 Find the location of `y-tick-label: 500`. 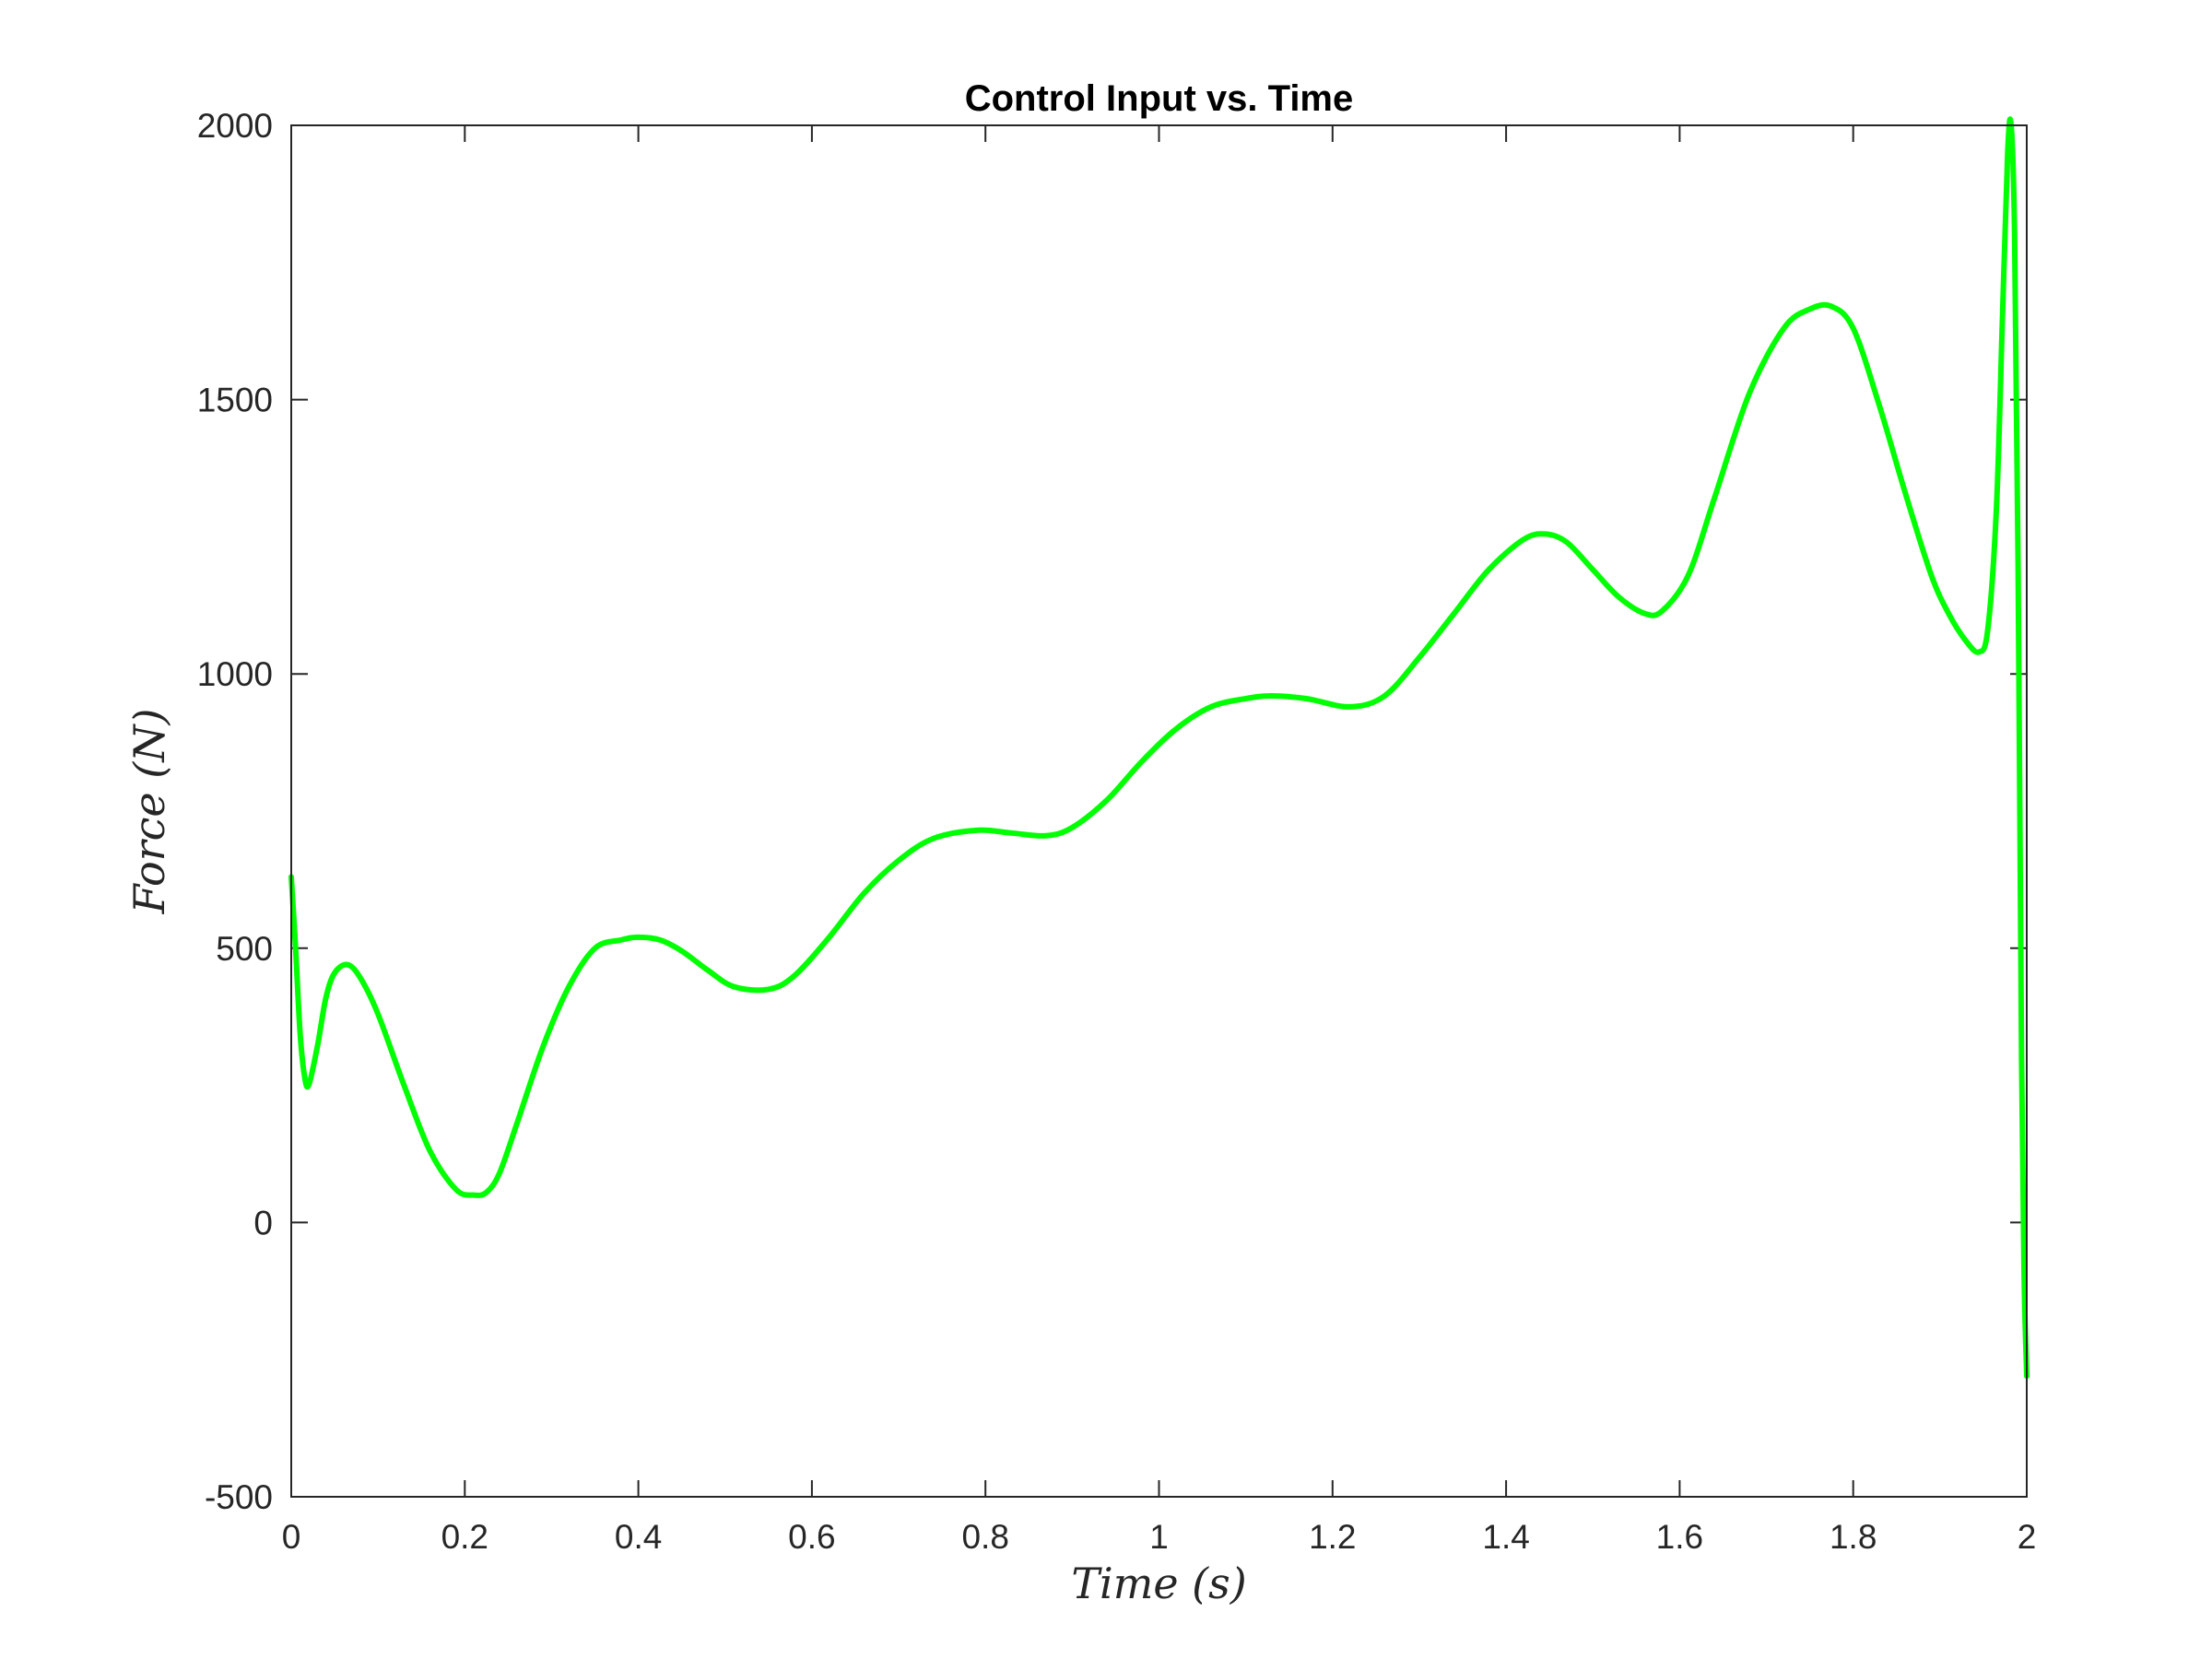

y-tick-label: 500 is located at coordinates (244, 949).